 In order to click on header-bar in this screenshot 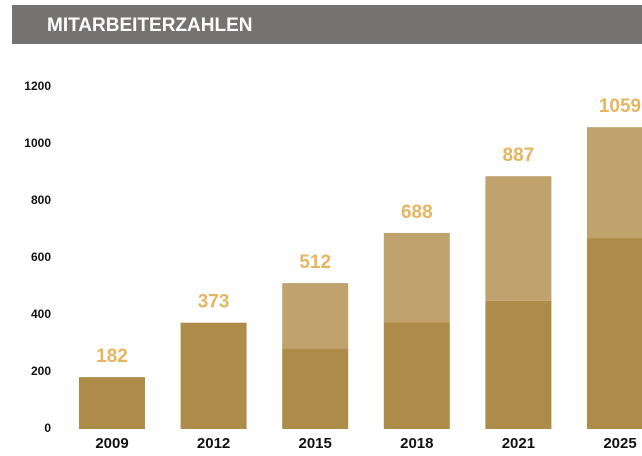, I will do `click(327, 24)`.